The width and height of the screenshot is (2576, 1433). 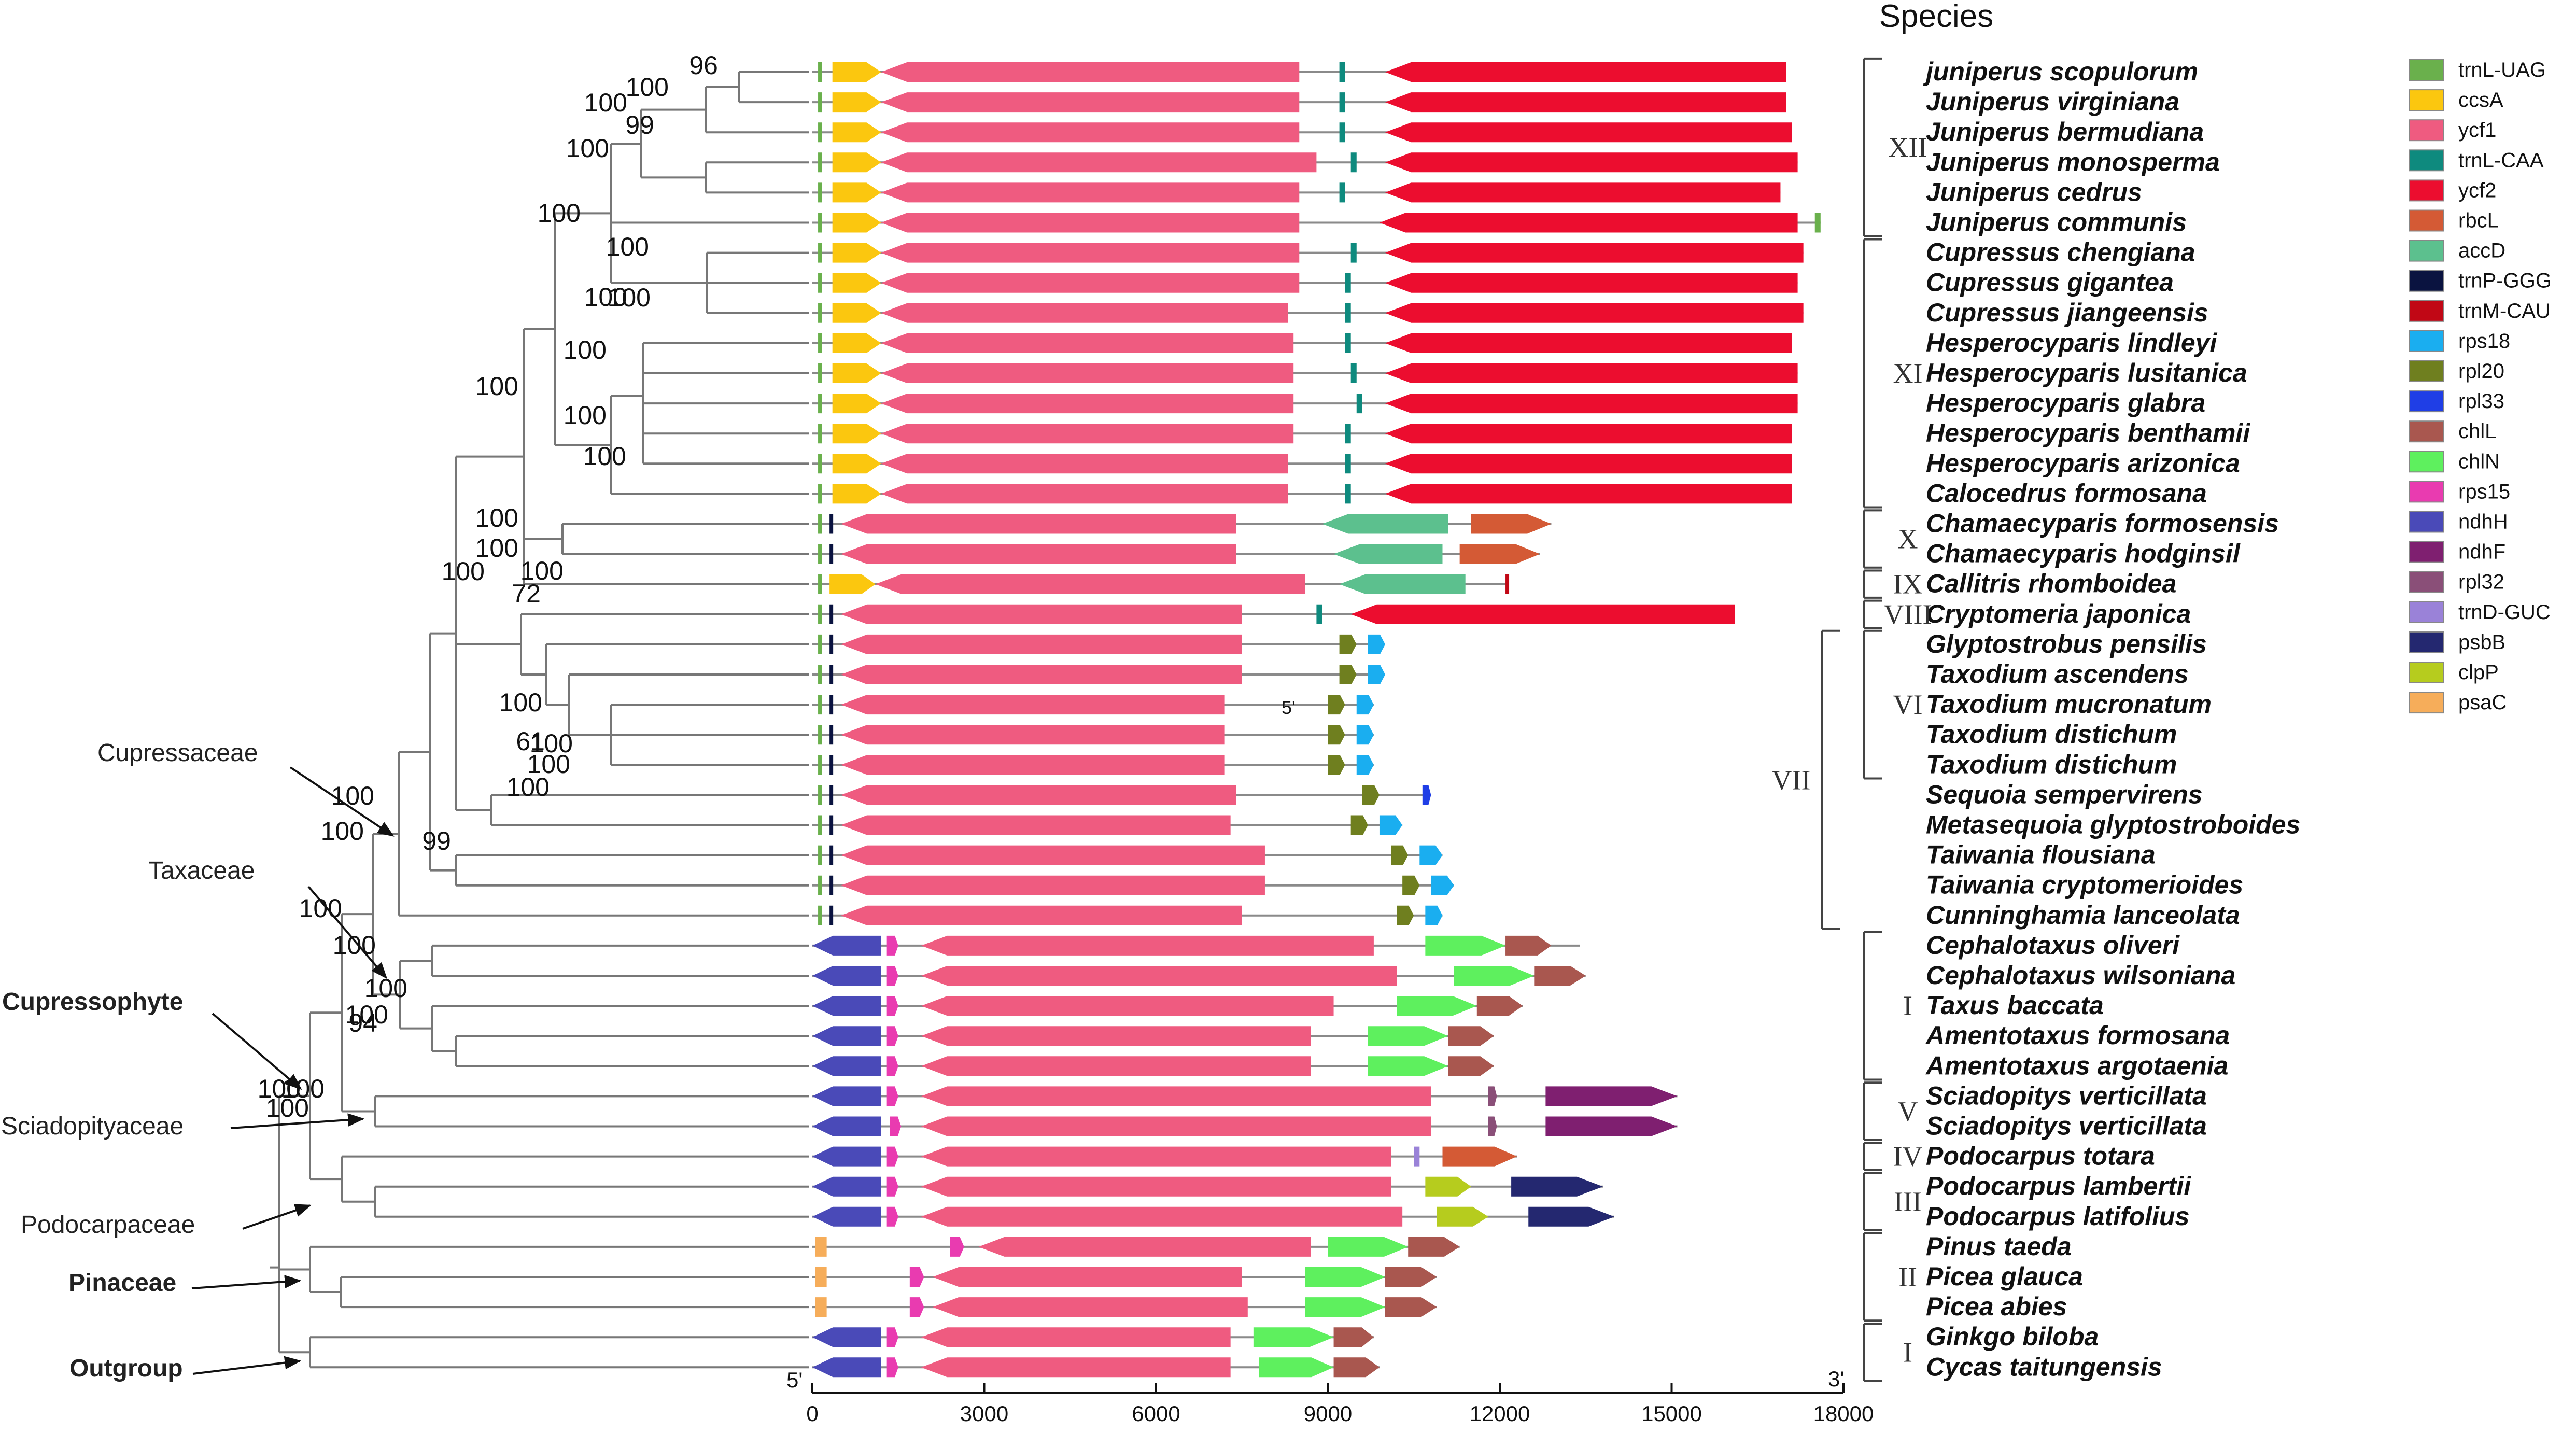 I want to click on legend-label: psaC, so click(x=2482, y=702).